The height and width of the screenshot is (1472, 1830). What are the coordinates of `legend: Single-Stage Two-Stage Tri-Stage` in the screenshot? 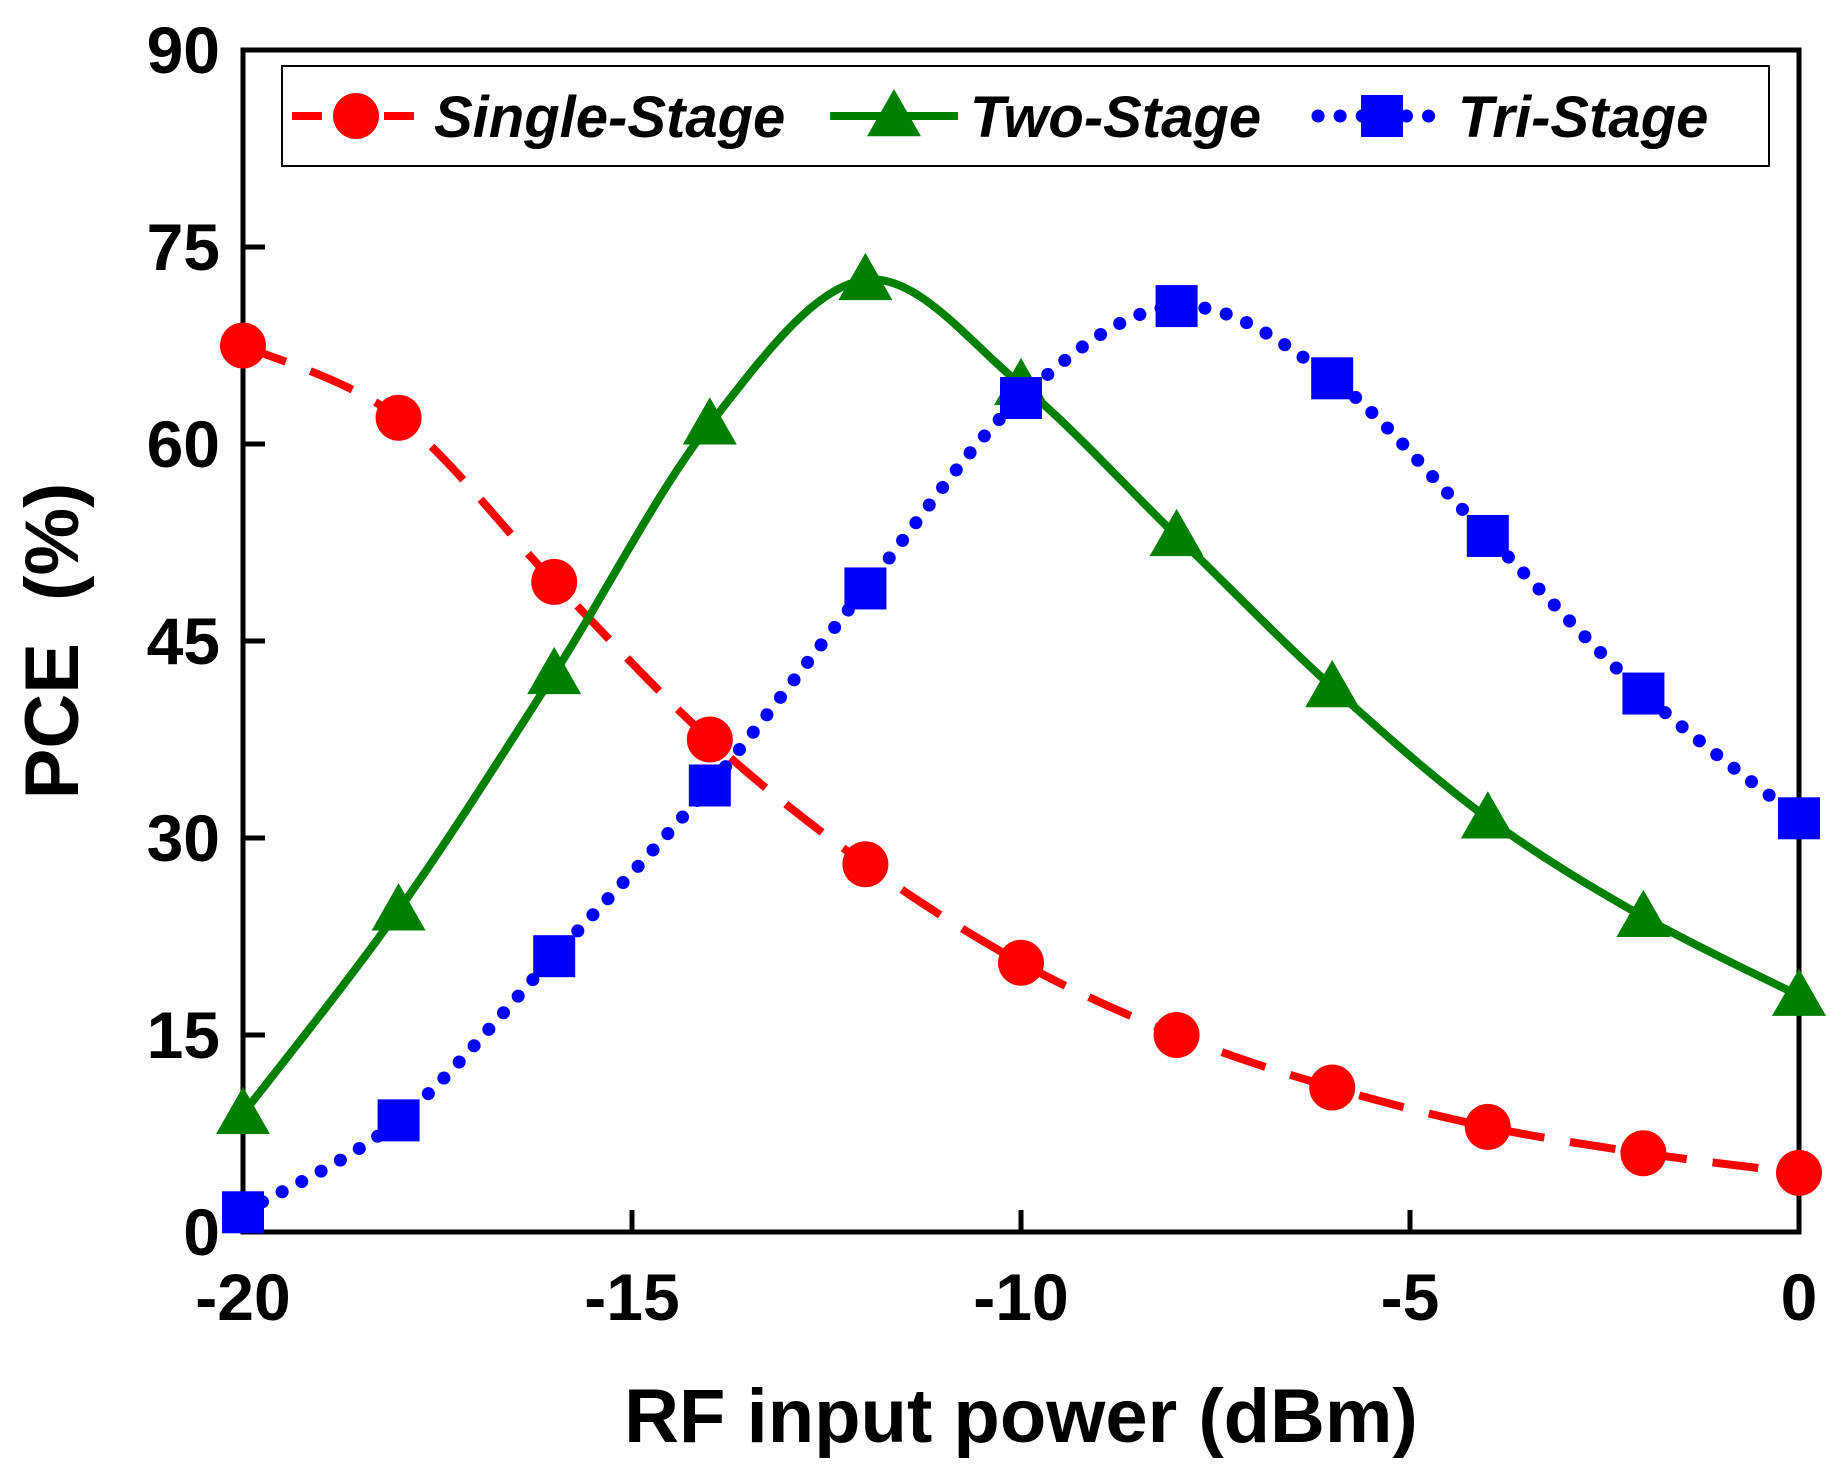 It's located at (1025, 116).